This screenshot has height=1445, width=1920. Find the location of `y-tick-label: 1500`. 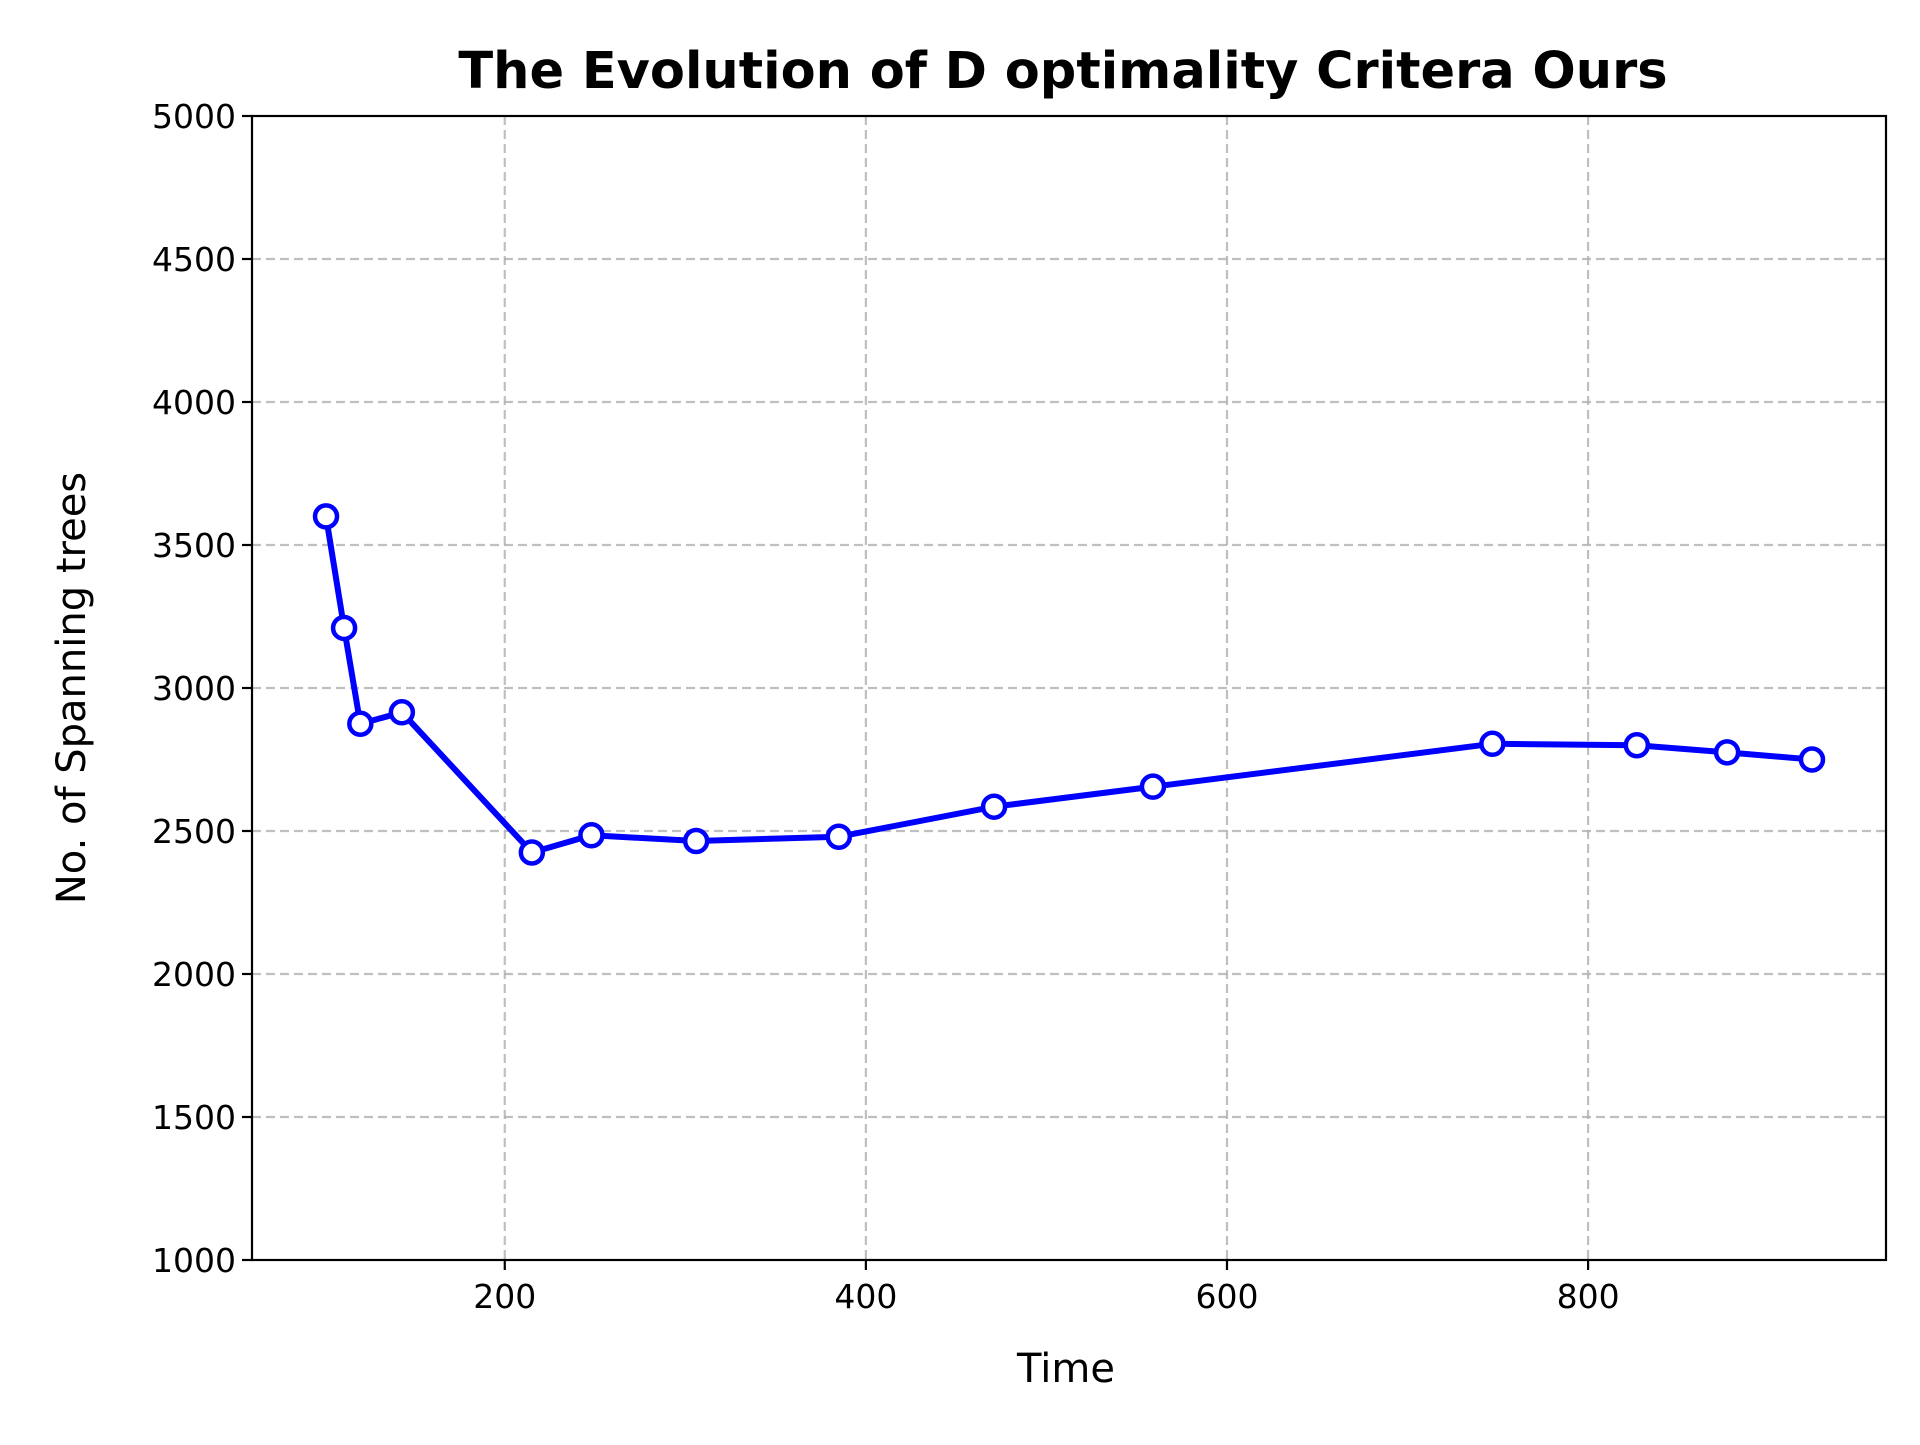

y-tick-label: 1500 is located at coordinates (194, 1117).